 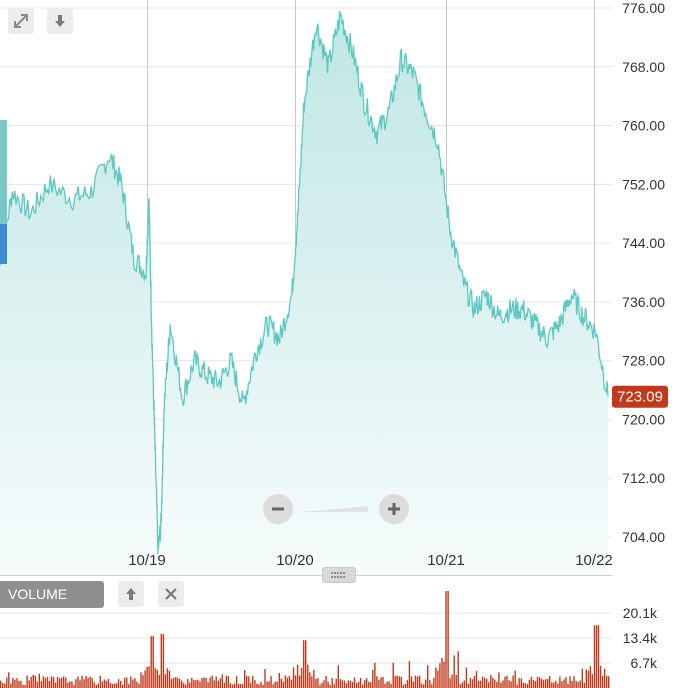 I want to click on expand-button, so click(x=21, y=21).